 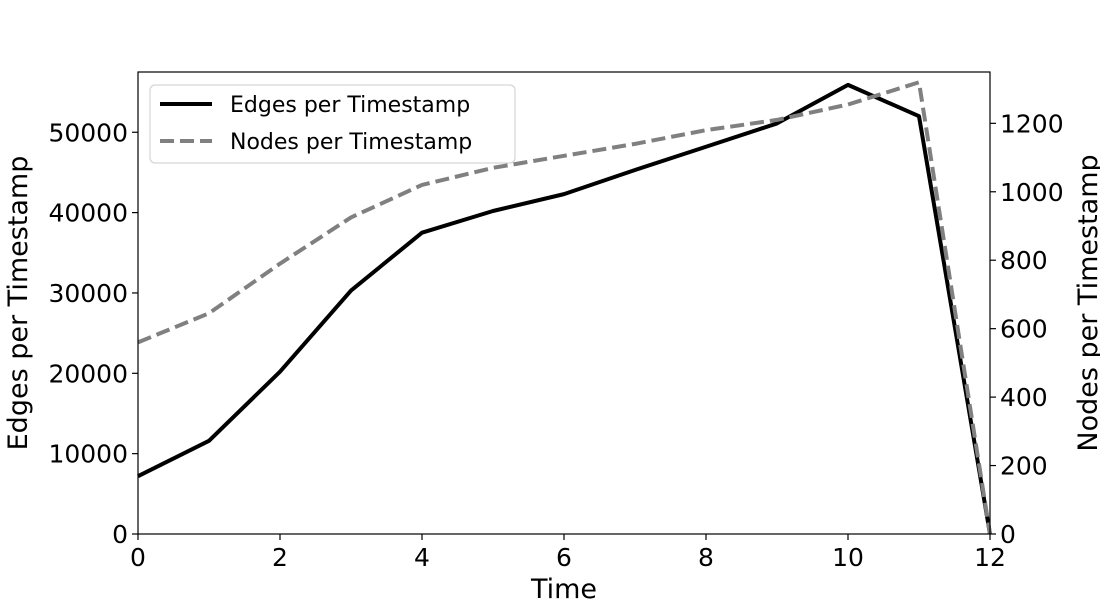 I want to click on x-axis-label: Time, so click(x=563, y=587).